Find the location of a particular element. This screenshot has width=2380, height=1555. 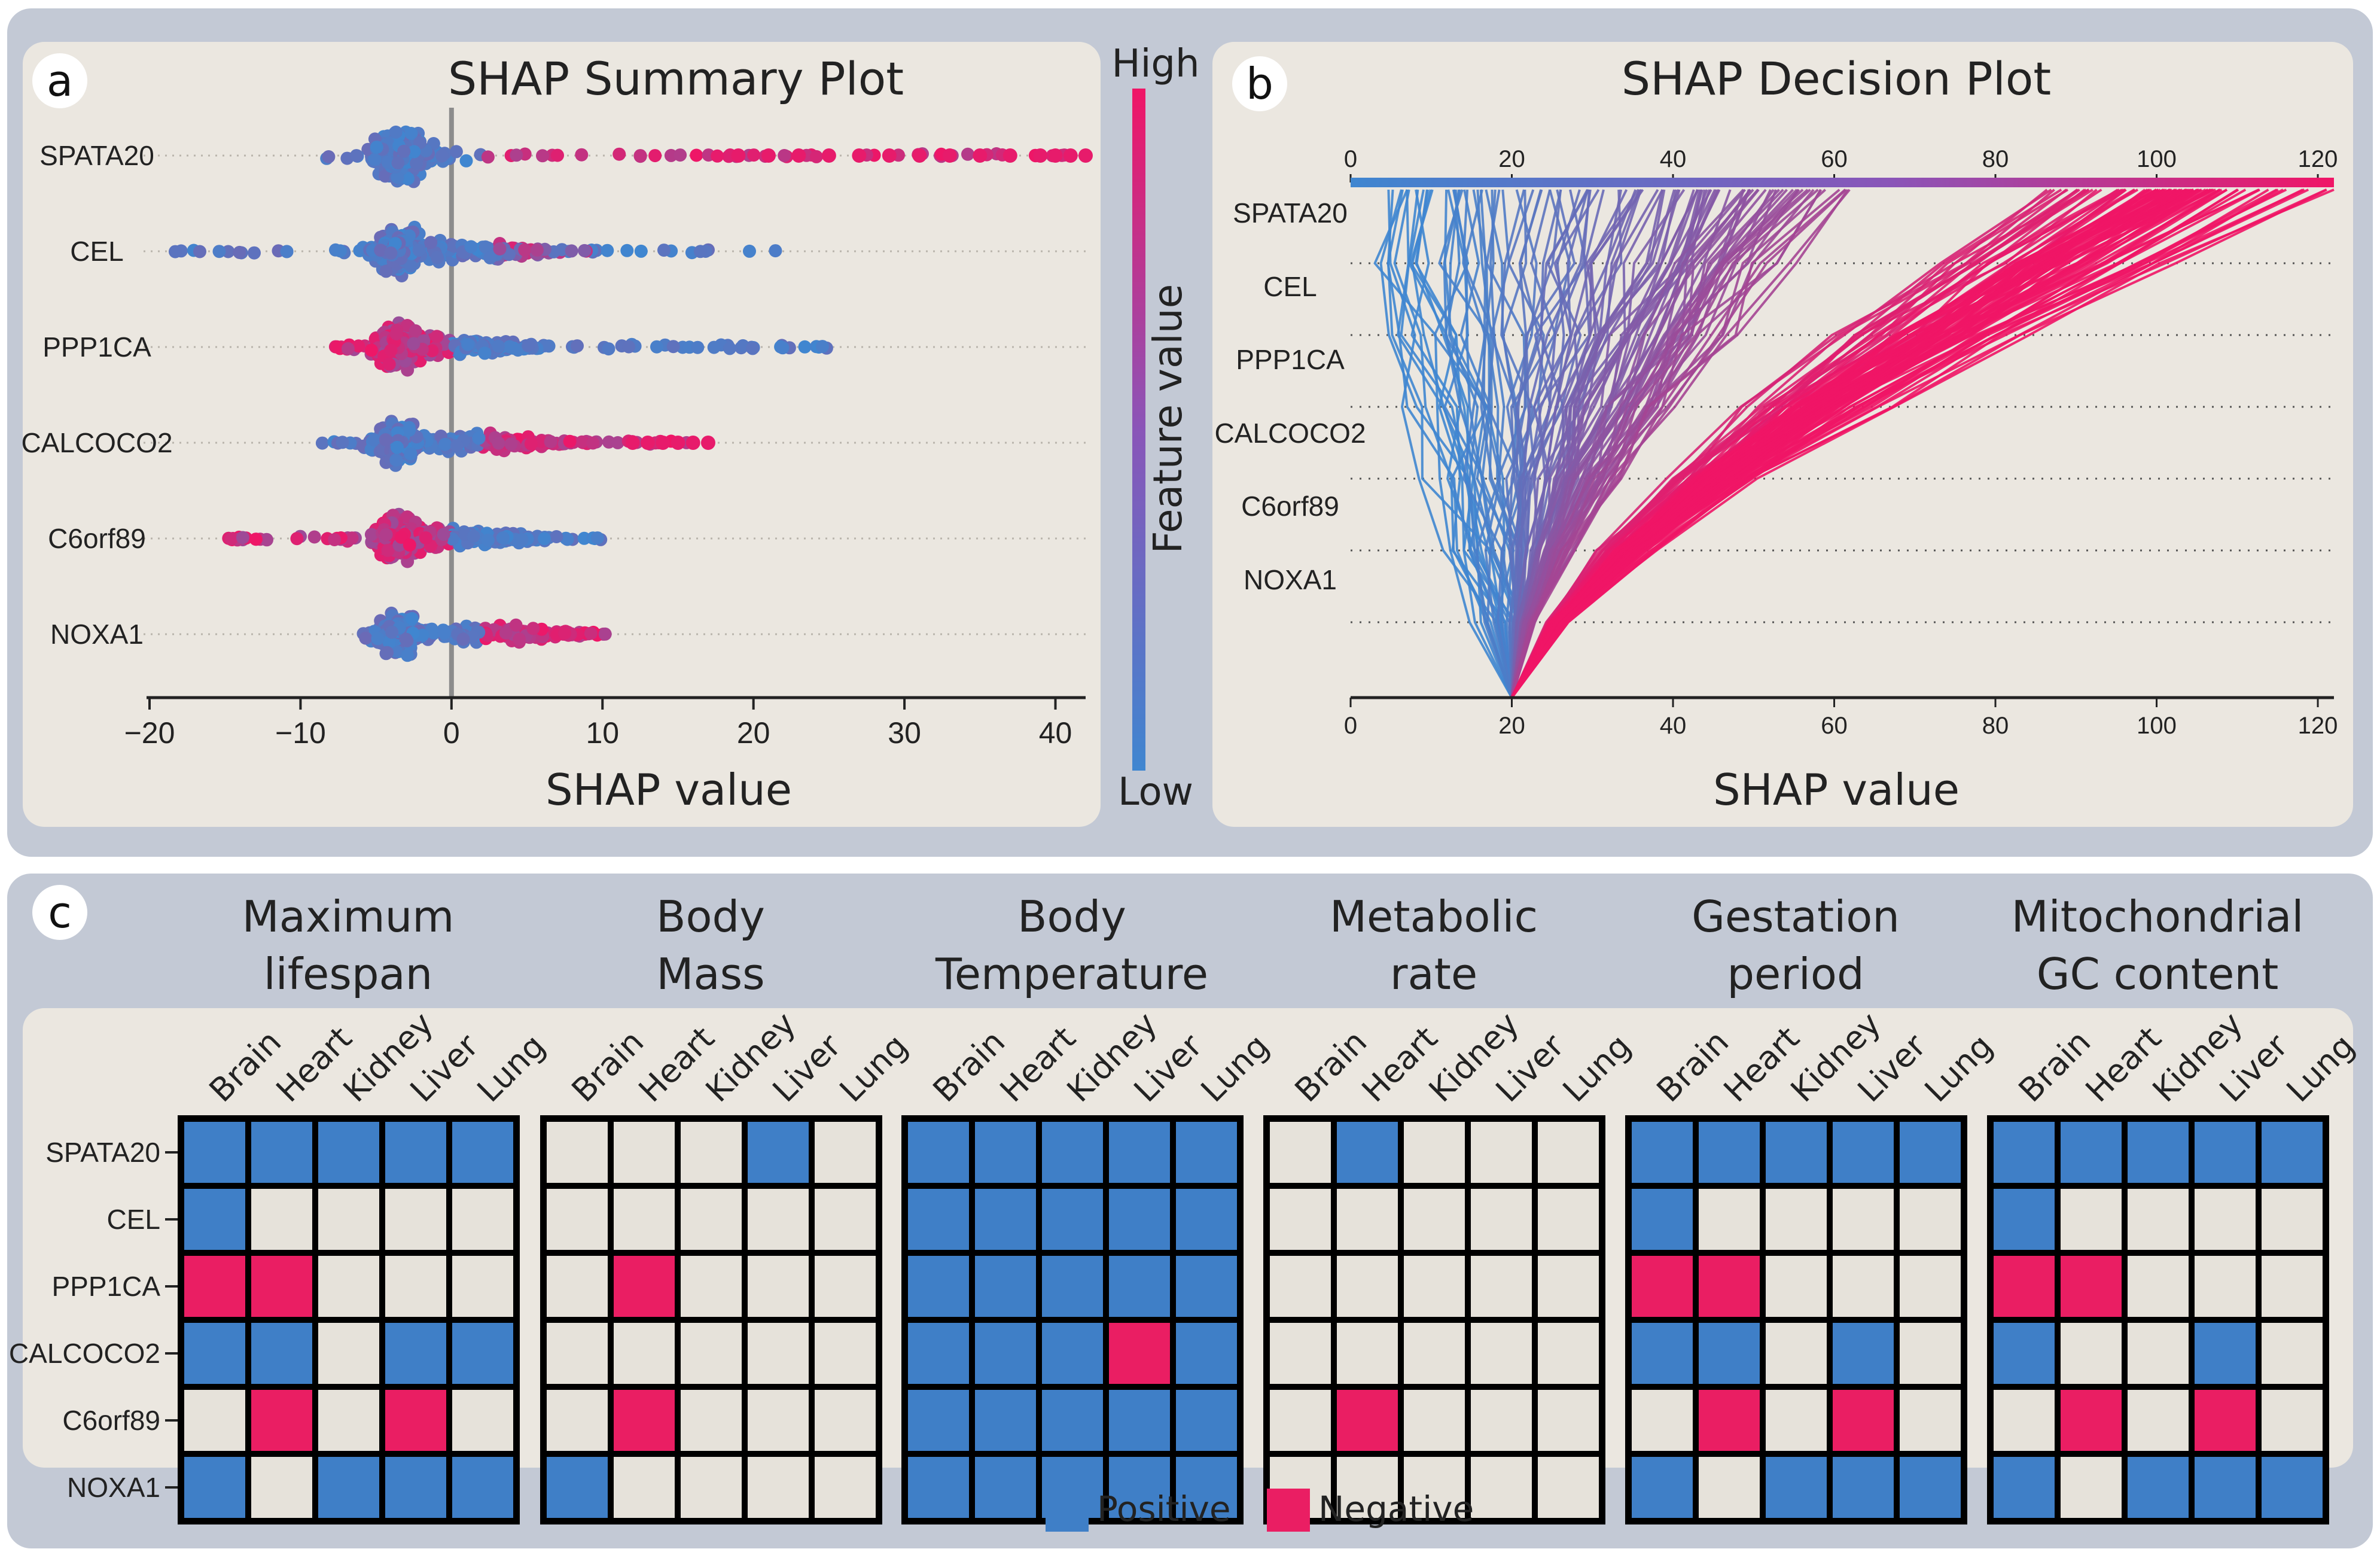

top-x-tick-label: 0 is located at coordinates (1350, 159).